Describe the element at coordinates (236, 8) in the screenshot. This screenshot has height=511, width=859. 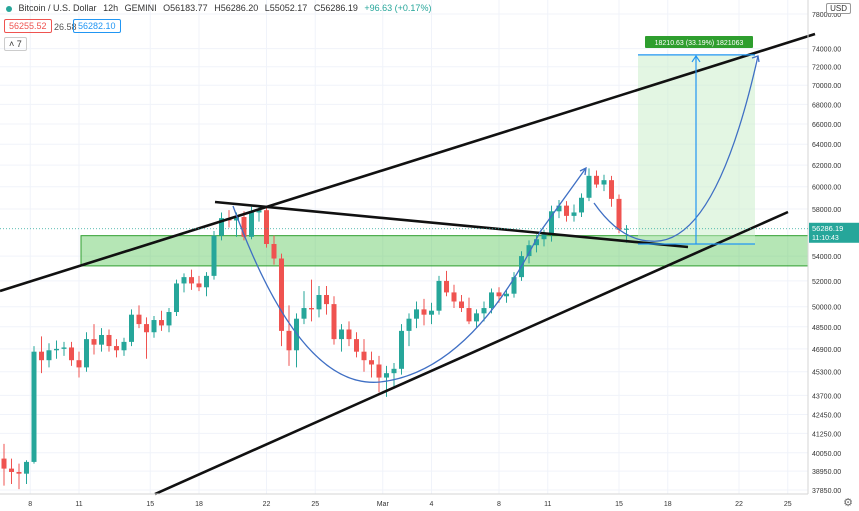
I see `ohlc-high: H56286.20` at that location.